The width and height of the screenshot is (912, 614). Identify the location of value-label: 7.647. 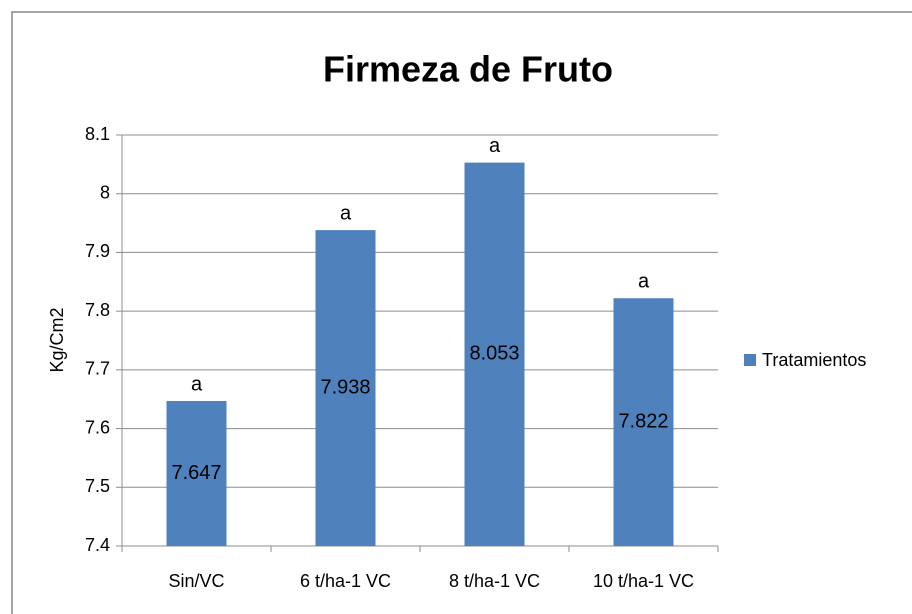
(196, 473).